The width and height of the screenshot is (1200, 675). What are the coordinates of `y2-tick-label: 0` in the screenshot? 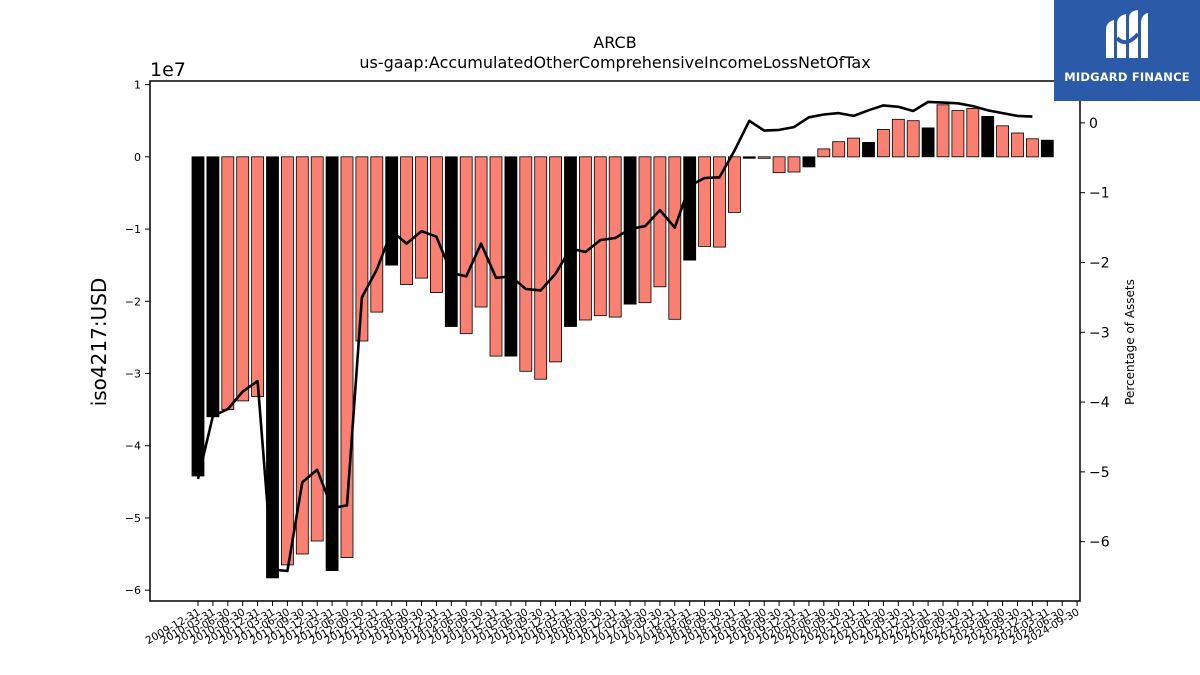 It's located at (1093, 124).